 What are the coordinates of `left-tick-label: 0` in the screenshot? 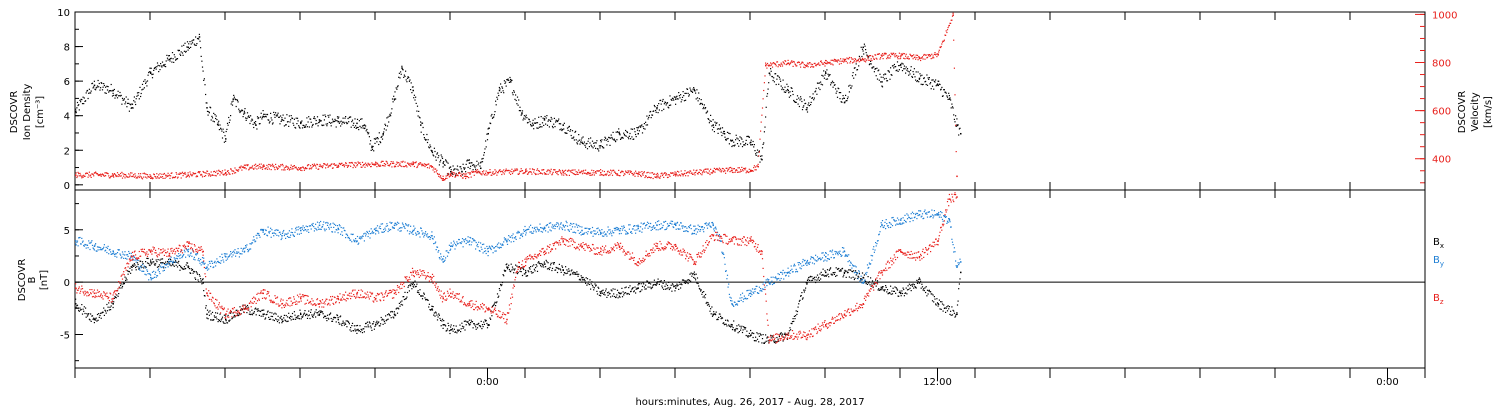 It's located at (67, 283).